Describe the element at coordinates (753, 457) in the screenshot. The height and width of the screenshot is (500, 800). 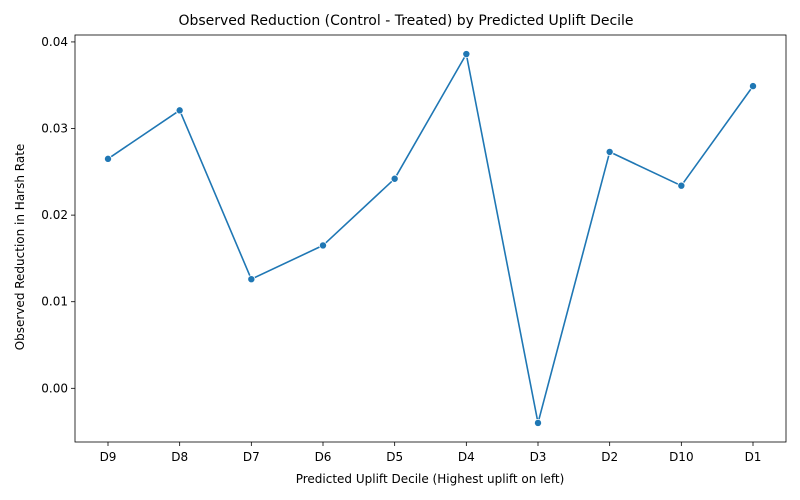
I see `x-tick-label: D1` at that location.